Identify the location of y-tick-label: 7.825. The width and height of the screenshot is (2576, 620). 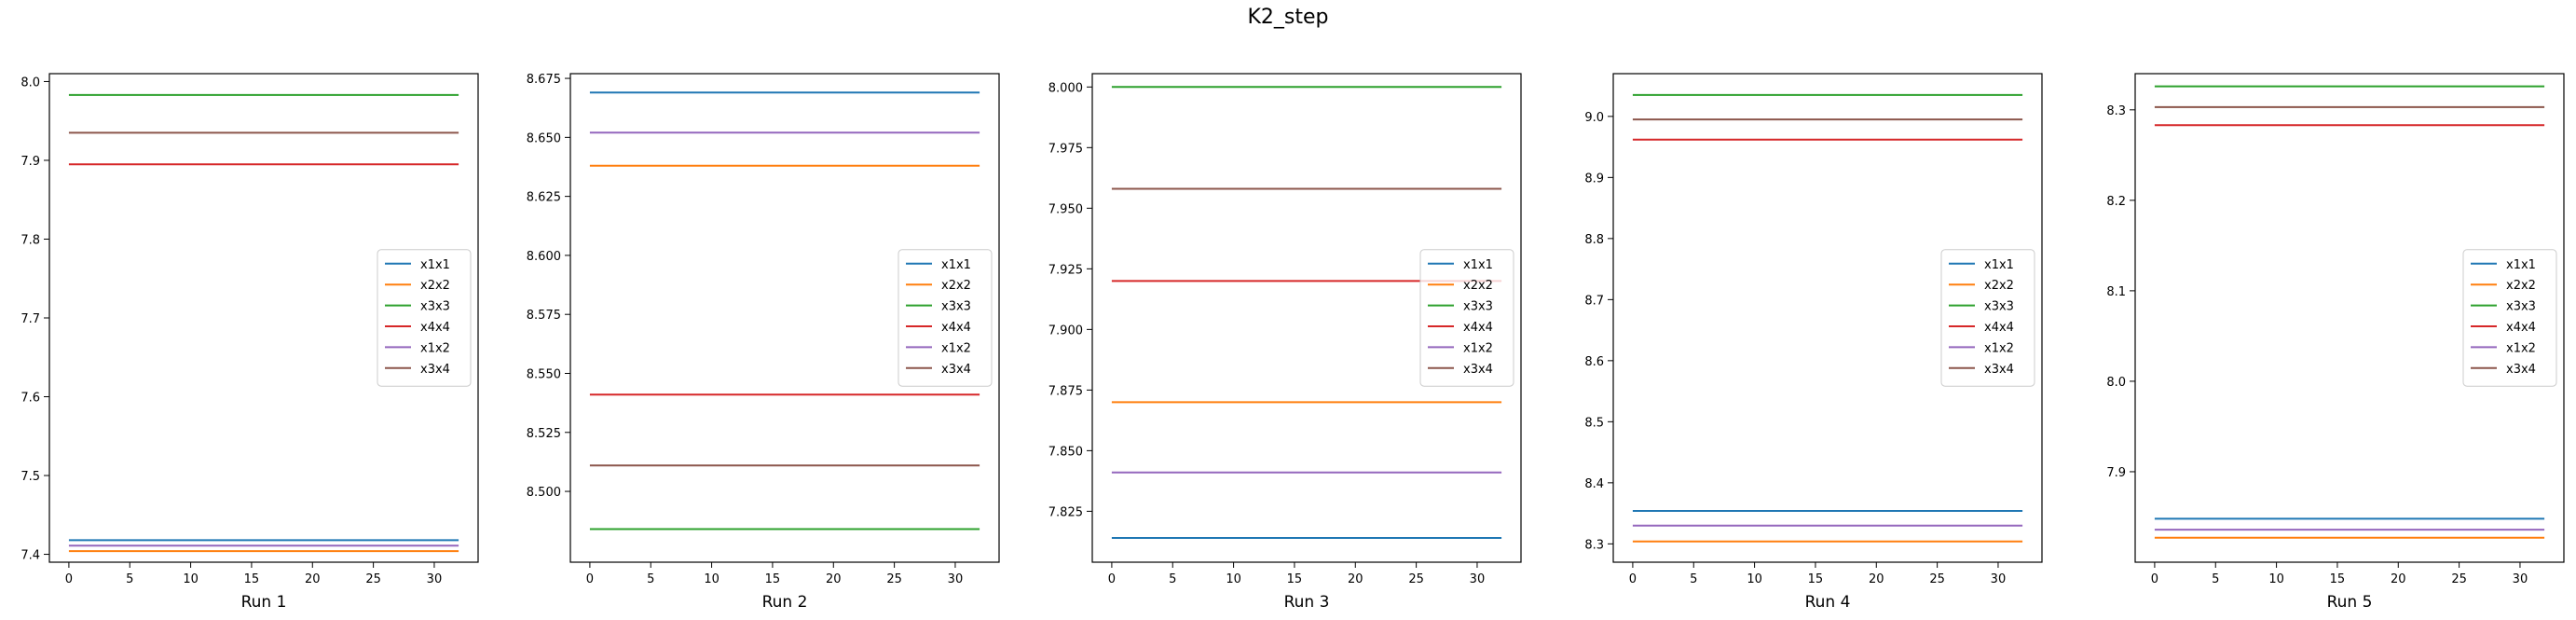
(1065, 512).